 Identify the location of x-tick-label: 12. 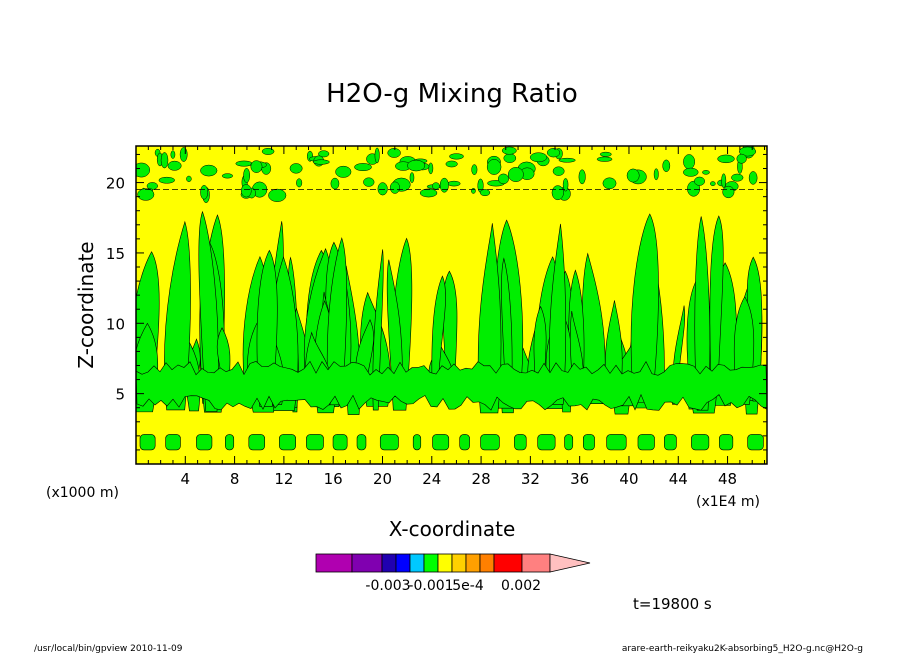
(283, 479).